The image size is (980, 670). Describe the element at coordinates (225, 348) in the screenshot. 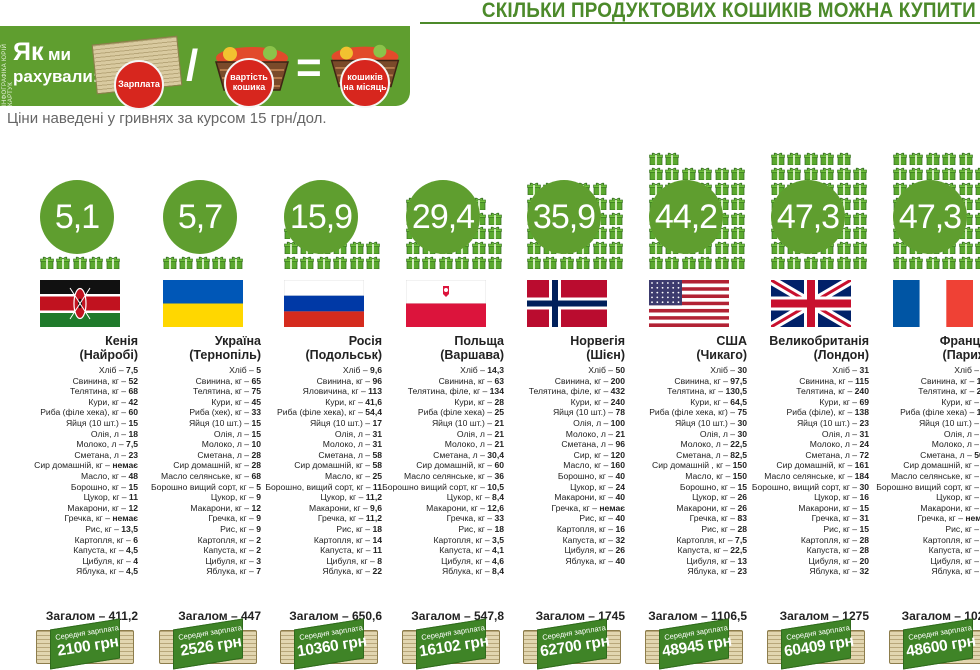

I see `country-name: Україна(Тернопіль)` at that location.